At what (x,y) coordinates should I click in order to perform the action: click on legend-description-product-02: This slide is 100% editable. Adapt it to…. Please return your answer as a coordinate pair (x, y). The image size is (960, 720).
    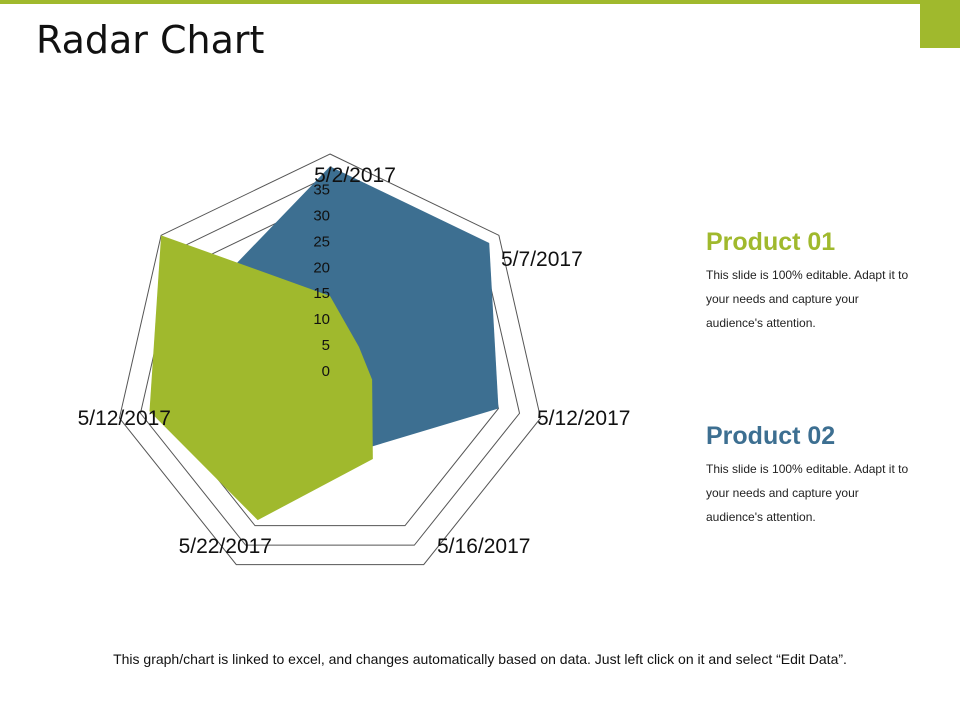
    Looking at the image, I should click on (807, 493).